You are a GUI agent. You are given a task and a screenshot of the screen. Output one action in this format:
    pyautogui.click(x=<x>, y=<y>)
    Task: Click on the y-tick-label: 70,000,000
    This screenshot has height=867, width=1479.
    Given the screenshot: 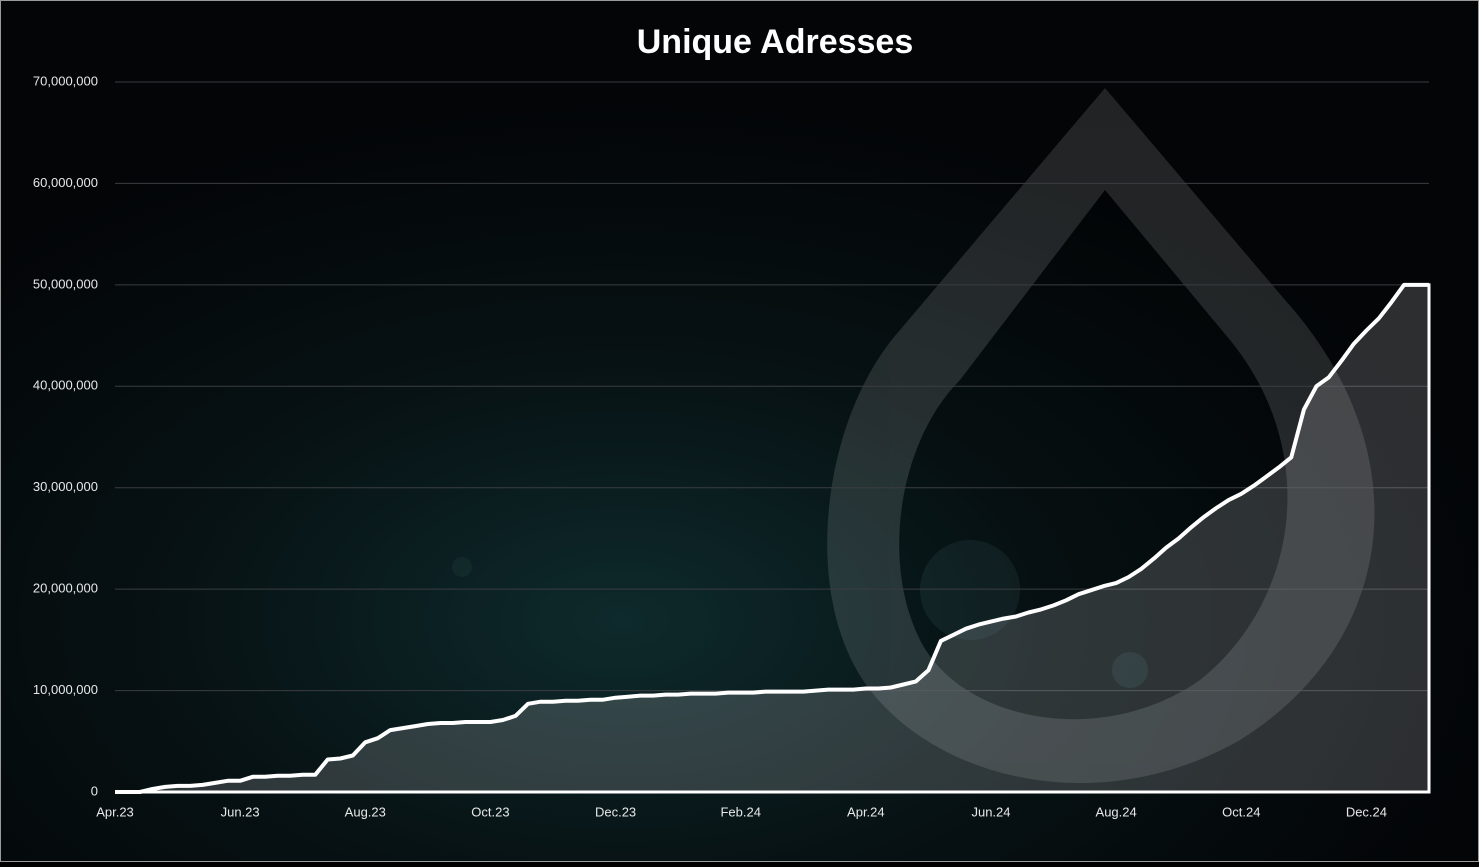 What is the action you would take?
    pyautogui.click(x=65, y=80)
    